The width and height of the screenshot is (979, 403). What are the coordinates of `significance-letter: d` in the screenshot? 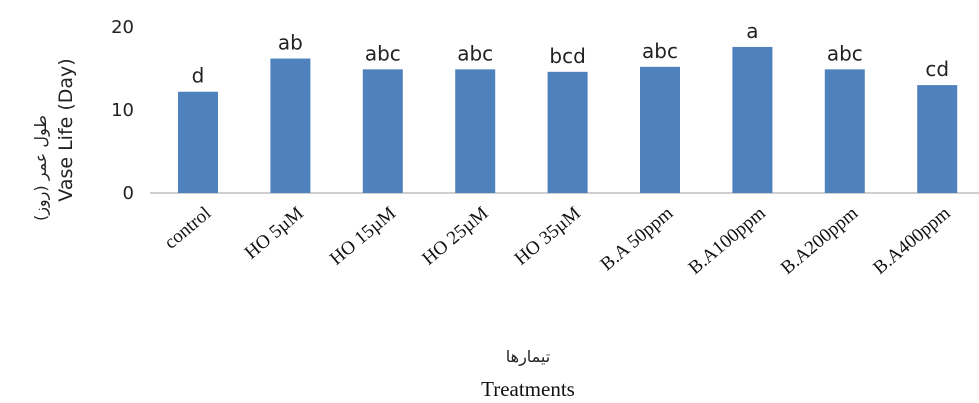 It's located at (198, 76).